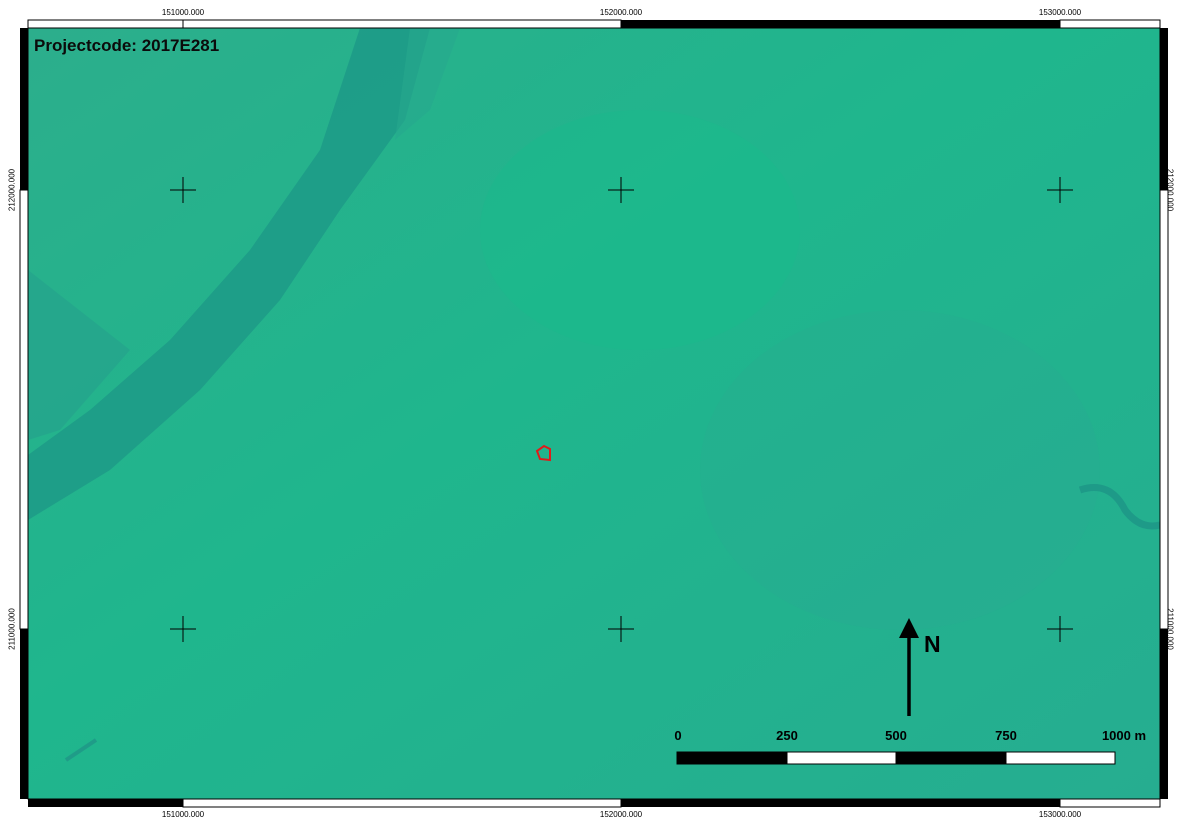 The width and height of the screenshot is (1178, 830). Describe the element at coordinates (621, 12) in the screenshot. I see `x-coord-label-top: 152000.000` at that location.